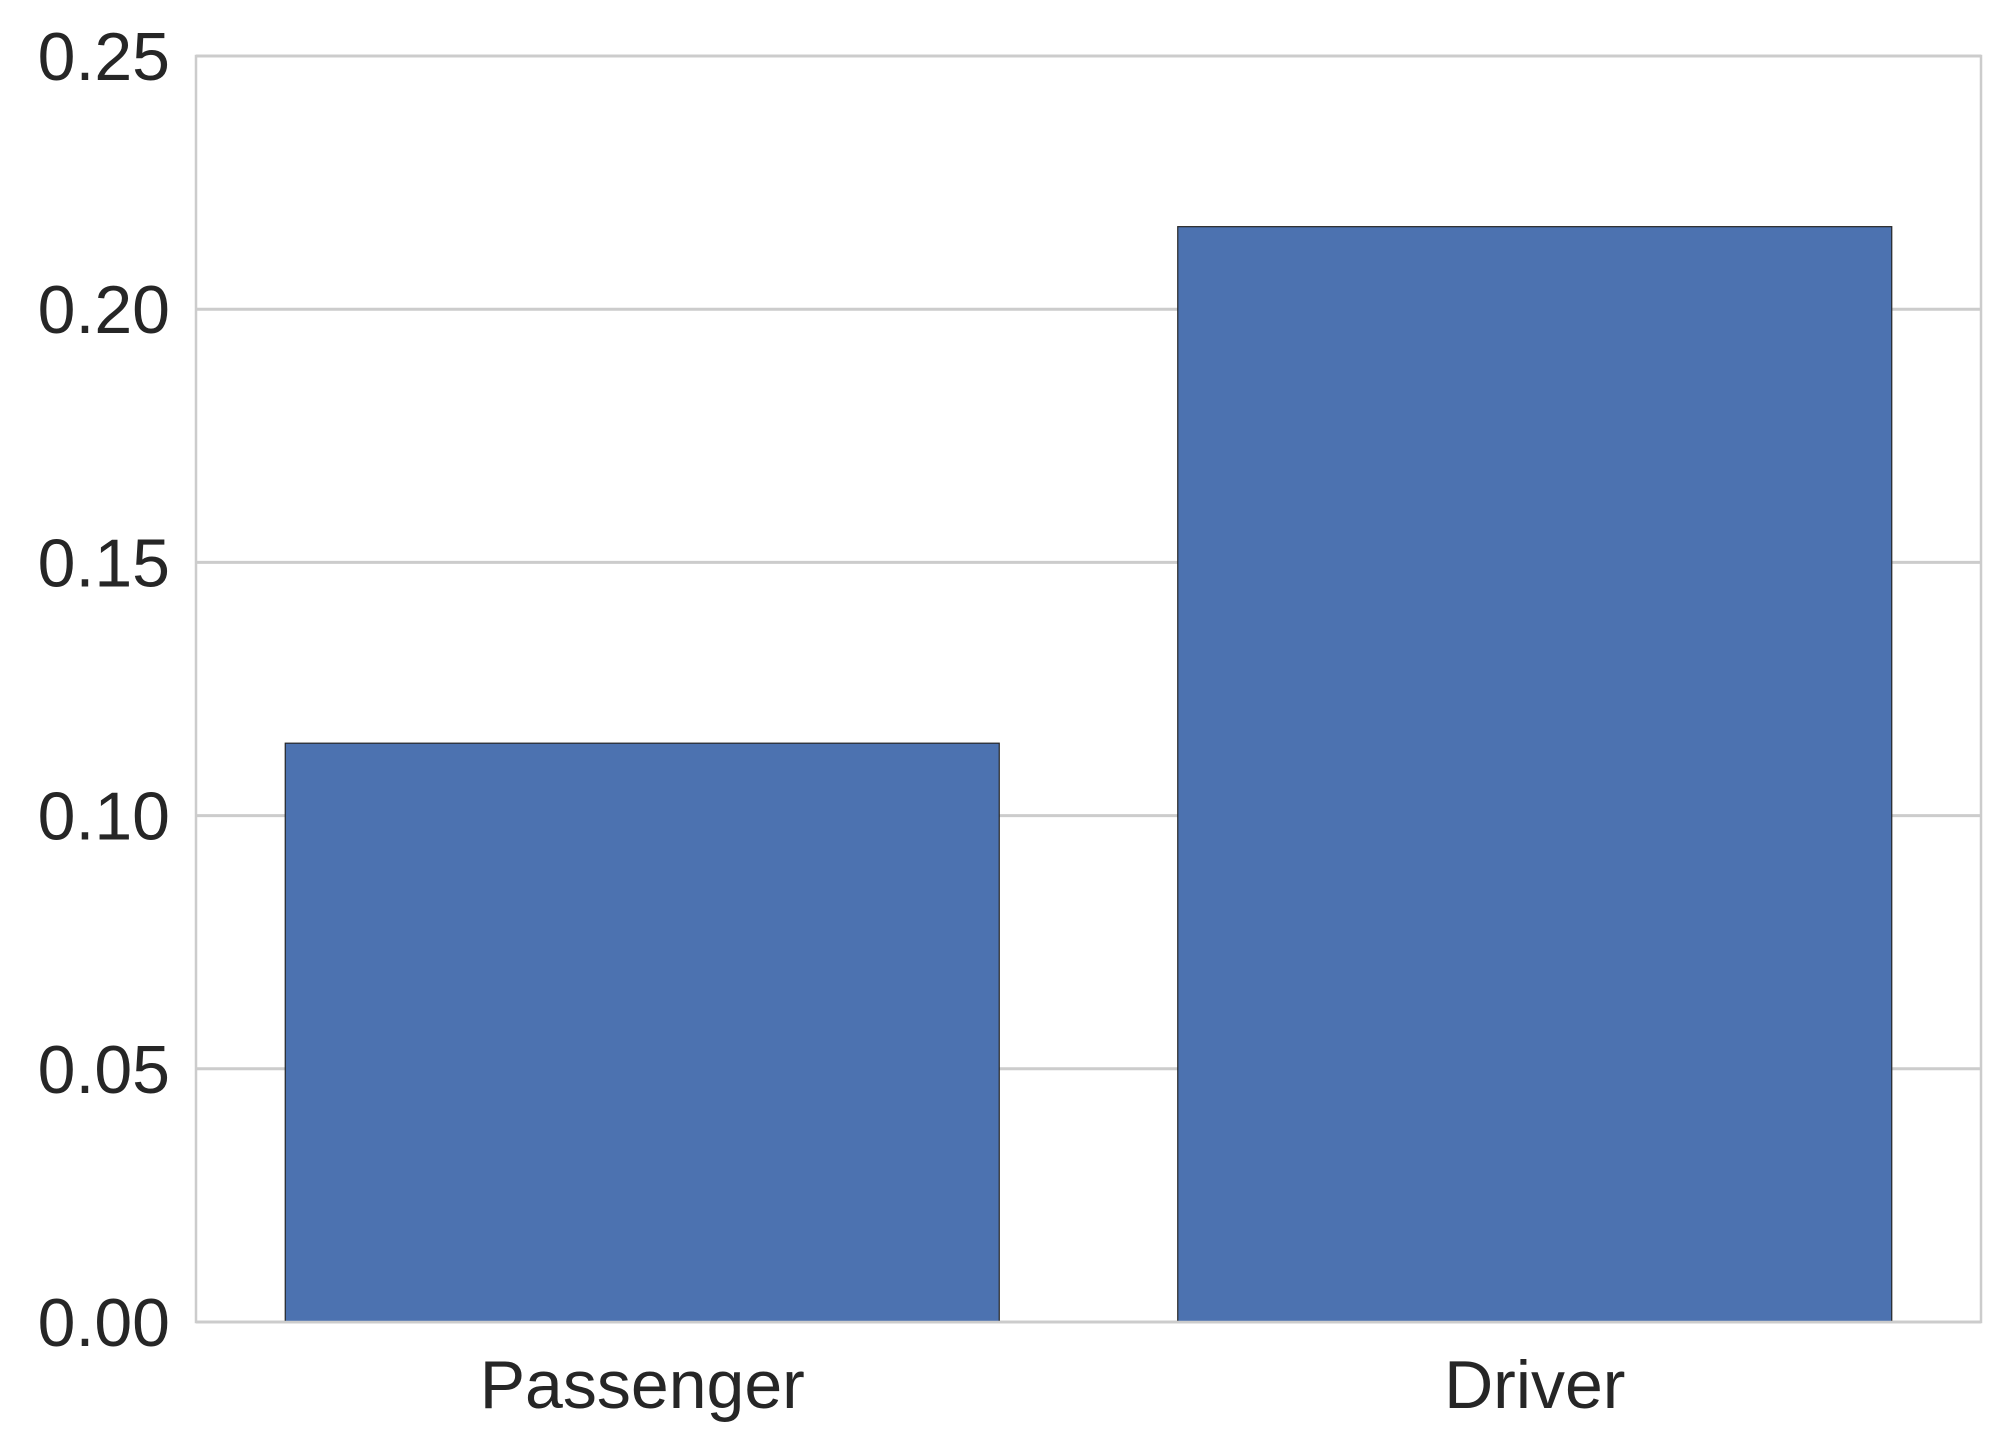  I want to click on x-tick-label: Driver, so click(1534, 1385).